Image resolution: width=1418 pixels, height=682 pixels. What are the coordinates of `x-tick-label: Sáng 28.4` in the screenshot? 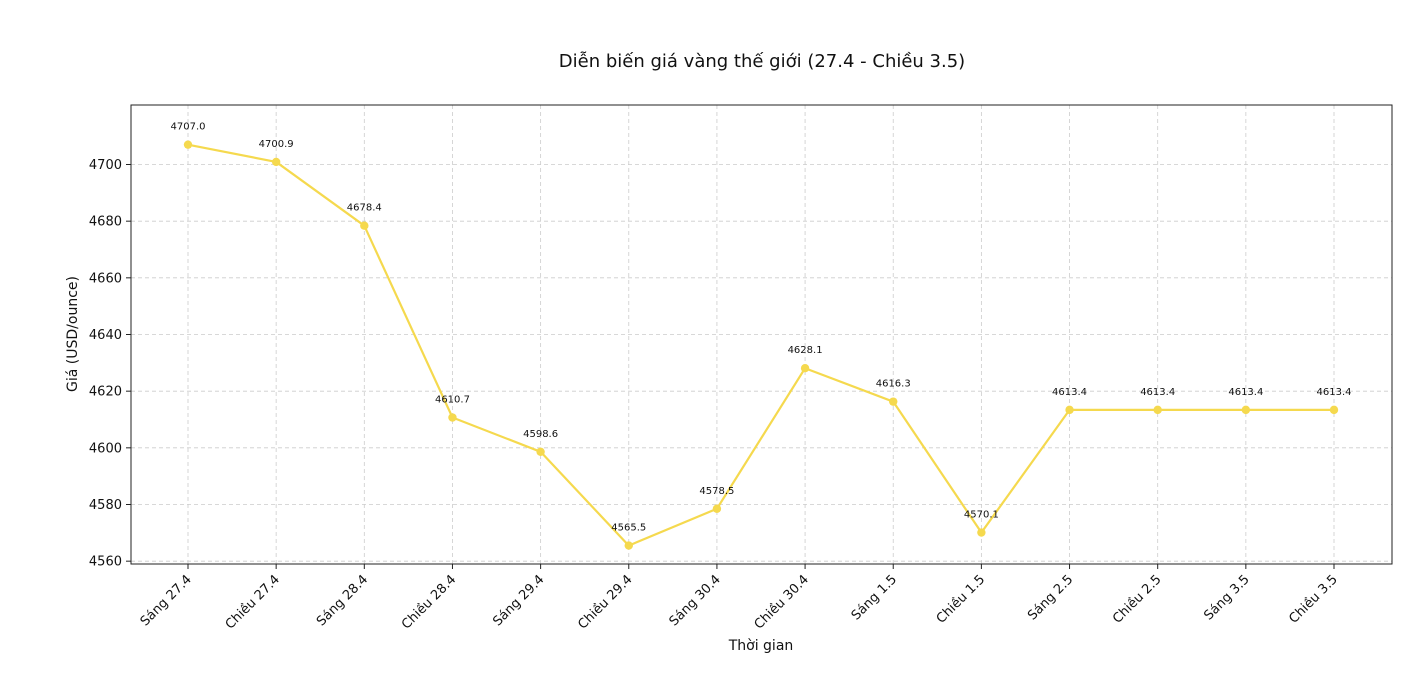 It's located at (342, 600).